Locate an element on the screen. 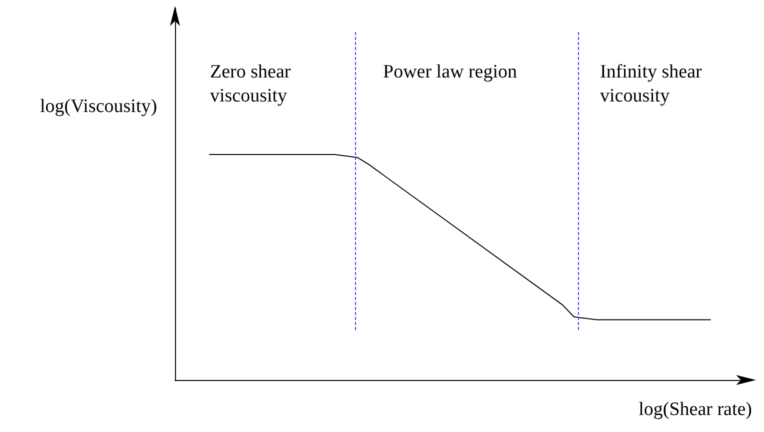 This screenshot has height=432, width=764. x-axis-title: log(Shear rate) is located at coordinates (695, 409).